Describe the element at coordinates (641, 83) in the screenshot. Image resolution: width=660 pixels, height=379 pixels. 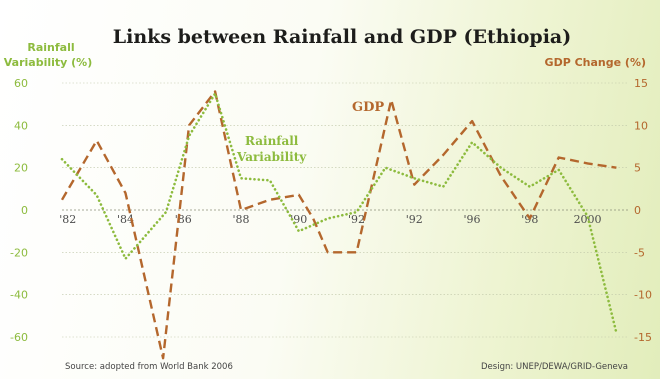
I see `y-right-tick-0: 15` at that location.